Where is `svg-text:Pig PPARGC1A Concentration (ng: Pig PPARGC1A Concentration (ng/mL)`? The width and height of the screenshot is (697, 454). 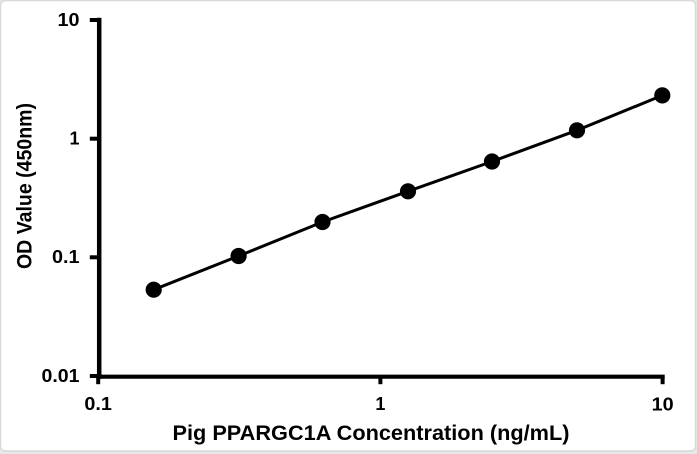
svg-text:Pig PPARGC1A Concentration (ng: Pig PPARGC1A Concentration (ng/mL) is located at coordinates (371, 433).